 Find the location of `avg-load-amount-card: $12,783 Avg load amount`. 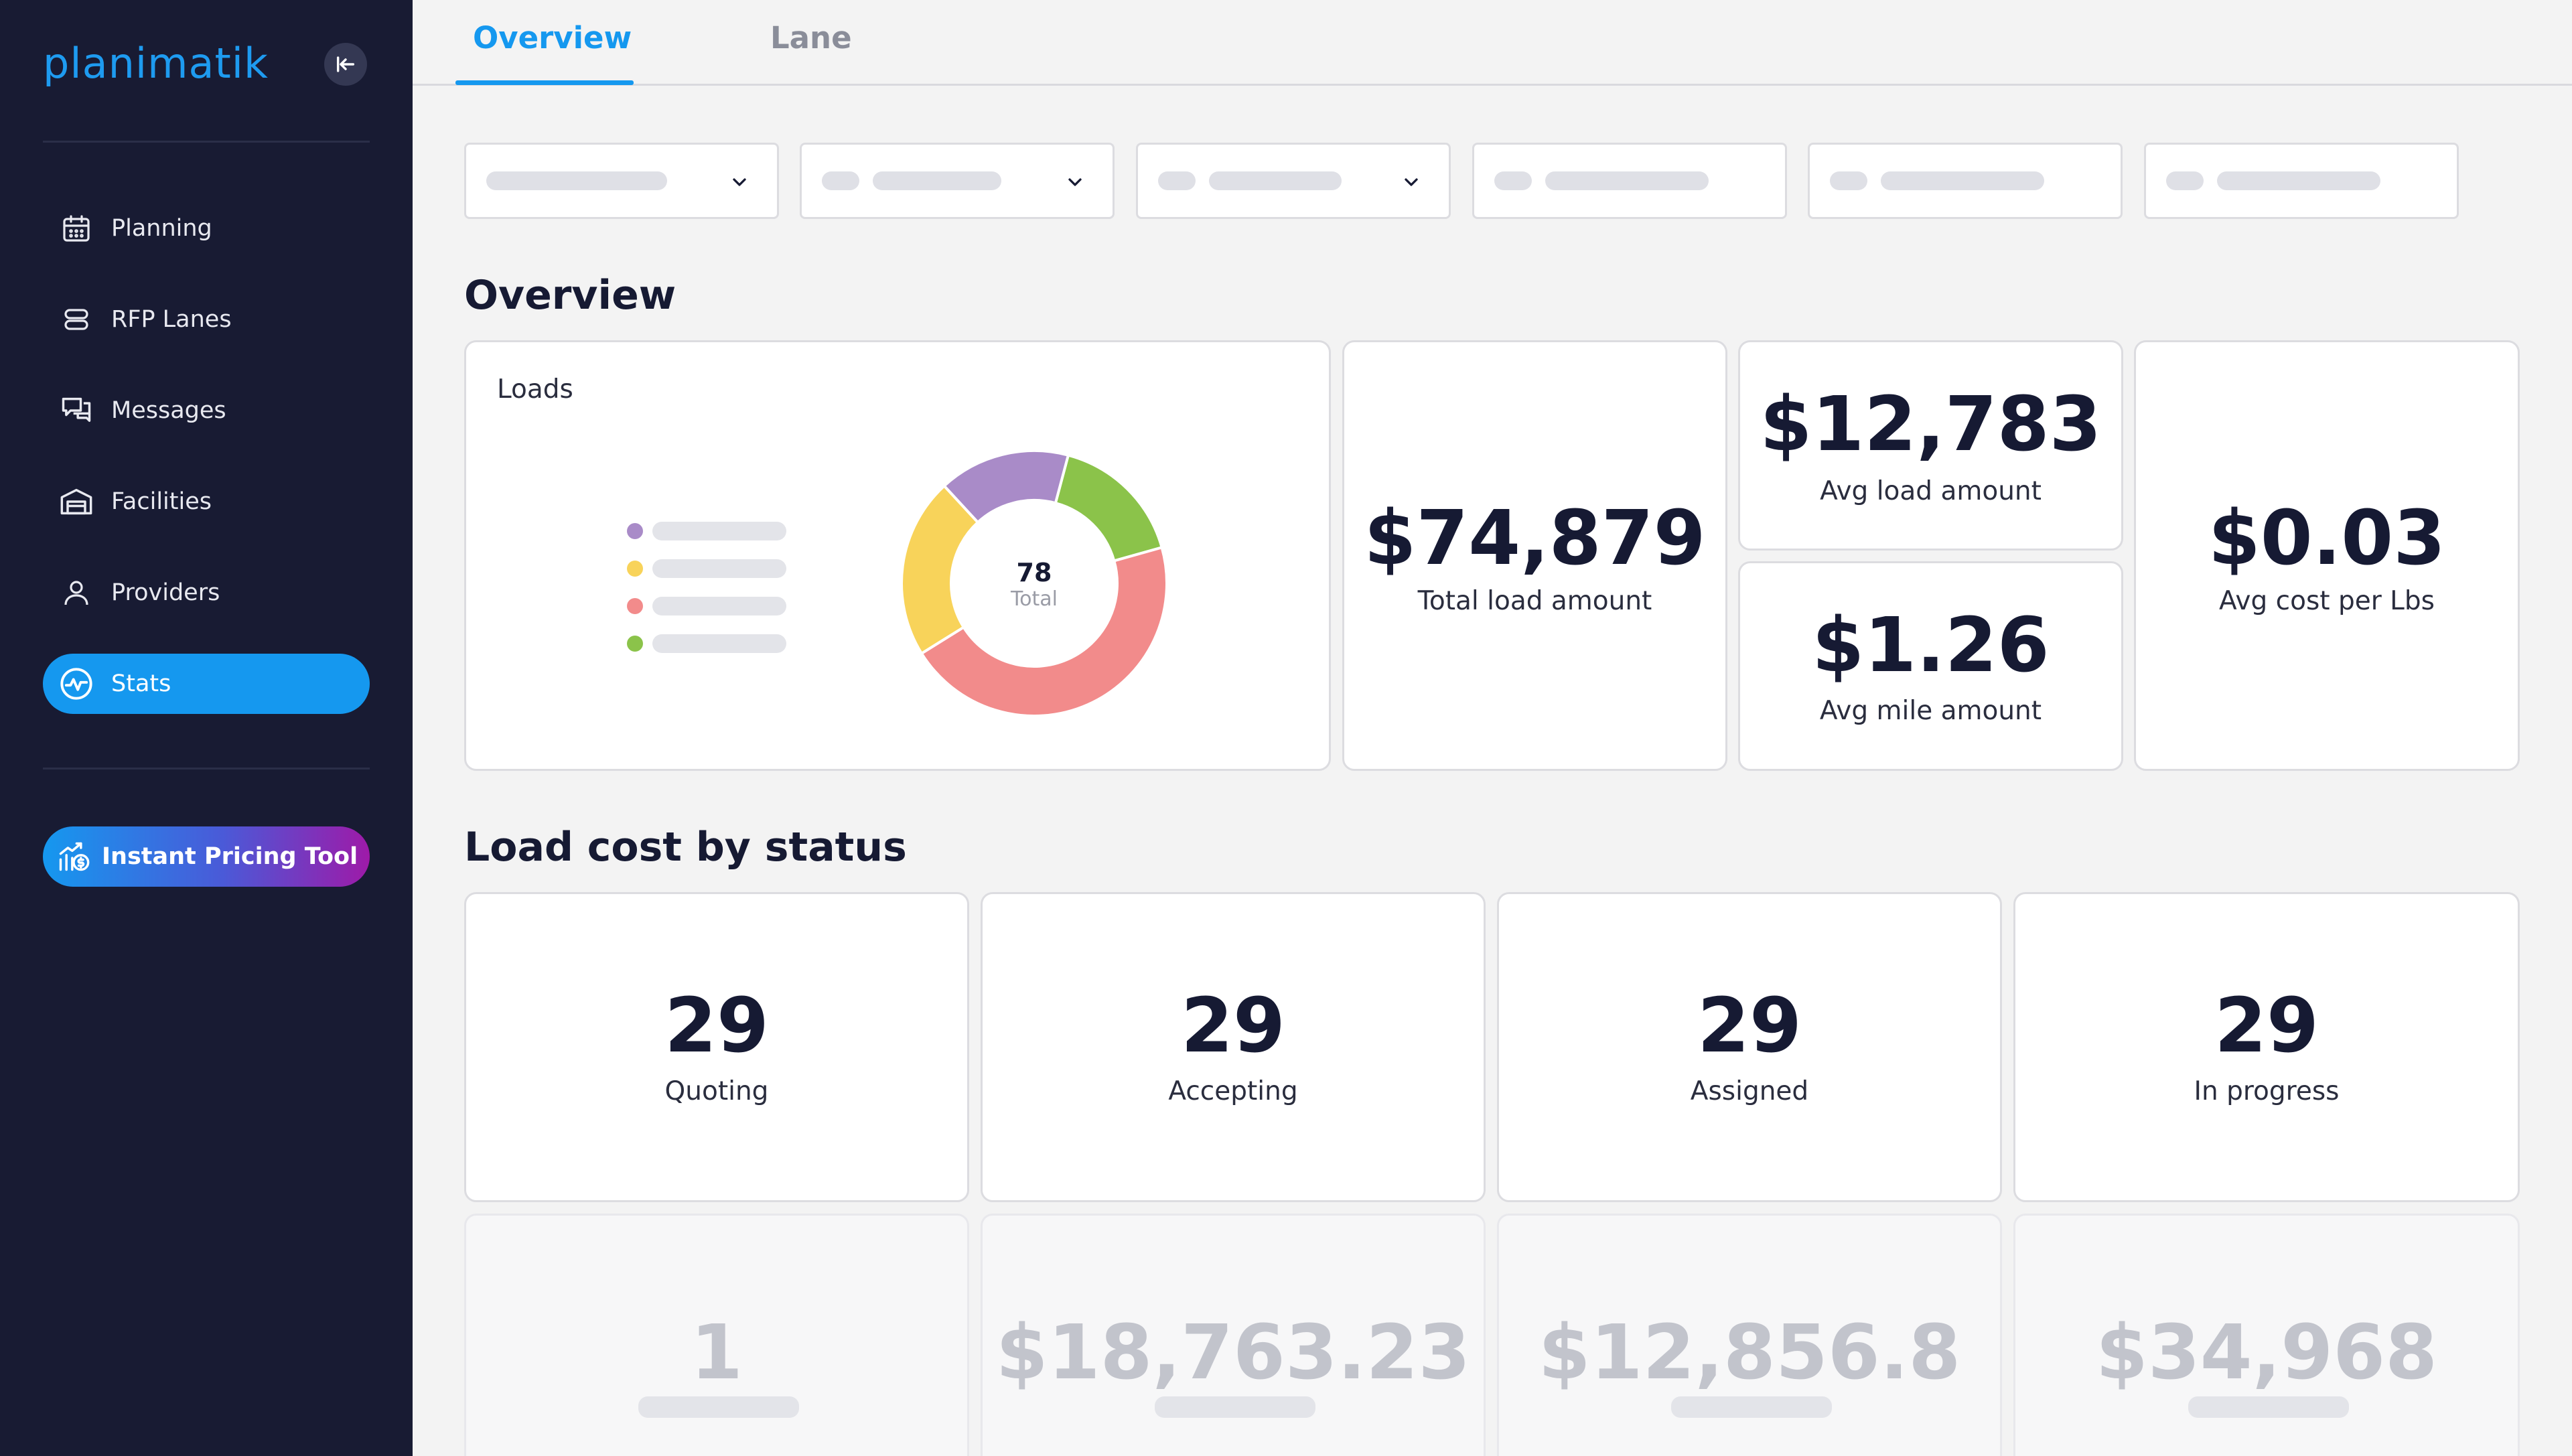

avg-load-amount-card: $12,783 Avg load amount is located at coordinates (1930, 445).